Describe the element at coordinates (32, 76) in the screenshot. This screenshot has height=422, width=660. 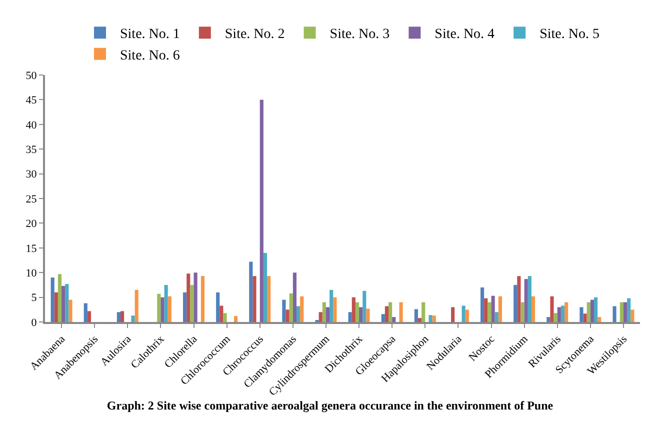
I see `y-tick-label: 50` at that location.